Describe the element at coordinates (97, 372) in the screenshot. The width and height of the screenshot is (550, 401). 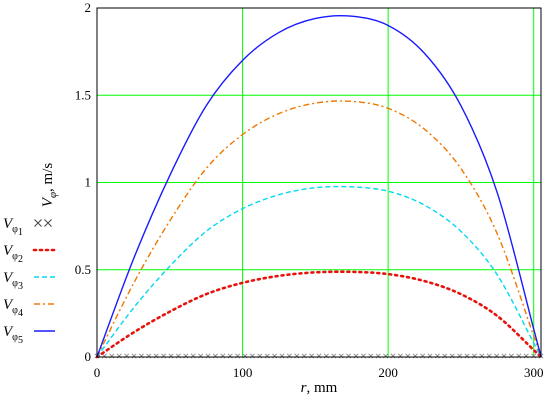
I see `x-tick-label: 0` at that location.